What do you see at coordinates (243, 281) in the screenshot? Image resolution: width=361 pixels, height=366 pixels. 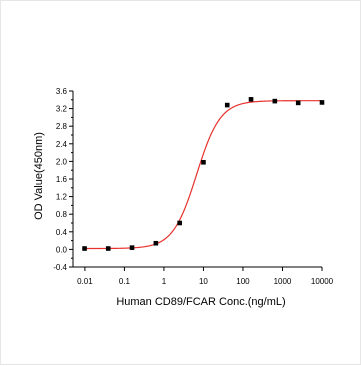 I see `x-tick-label: 100` at bounding box center [243, 281].